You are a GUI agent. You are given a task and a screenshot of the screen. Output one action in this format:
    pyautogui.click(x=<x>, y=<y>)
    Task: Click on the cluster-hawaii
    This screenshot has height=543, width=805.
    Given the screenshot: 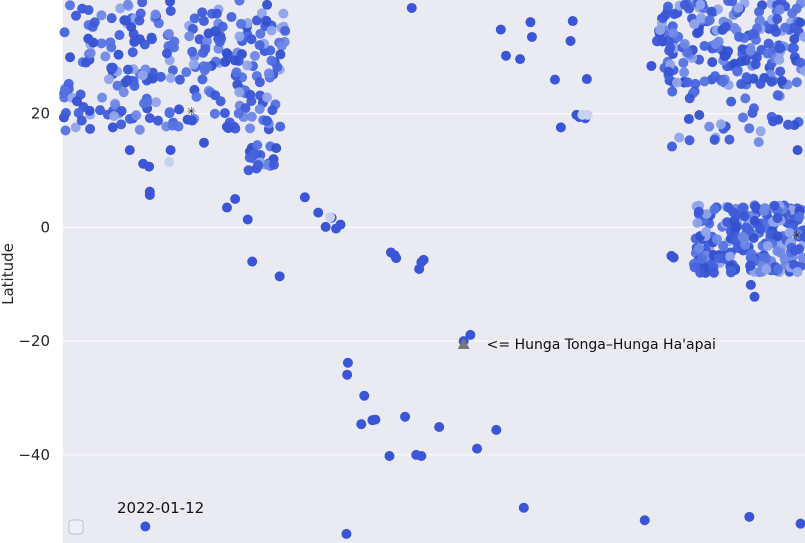 What is the action you would take?
    pyautogui.click(x=262, y=158)
    